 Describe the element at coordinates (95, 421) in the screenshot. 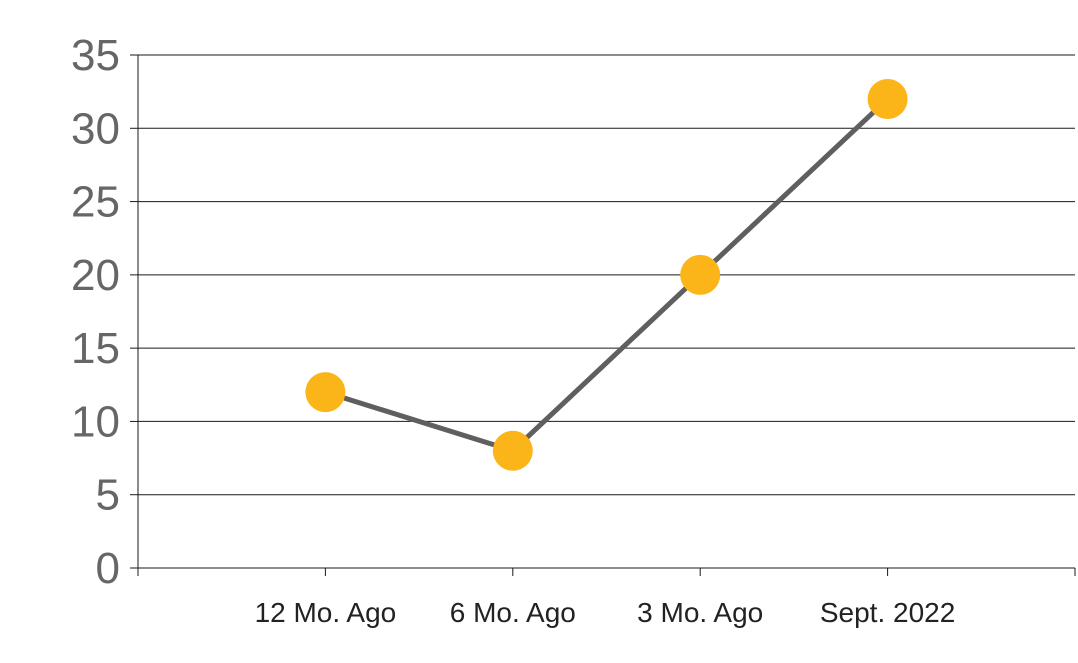

I see `y-tick-label: 10` at that location.